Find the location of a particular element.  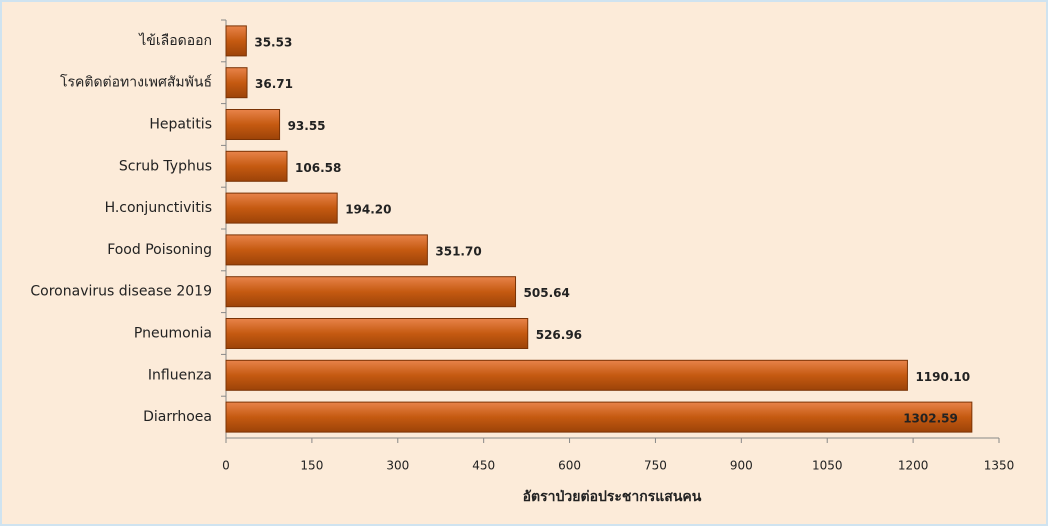

data-label: 1302.59 is located at coordinates (930, 419).